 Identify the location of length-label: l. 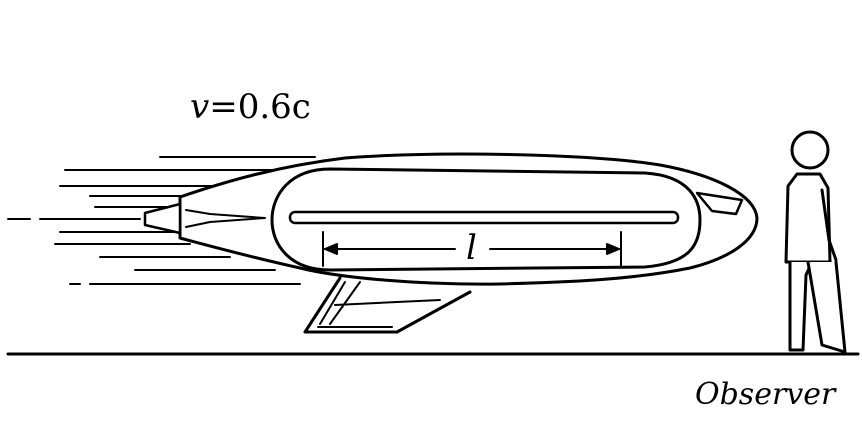
(471, 248).